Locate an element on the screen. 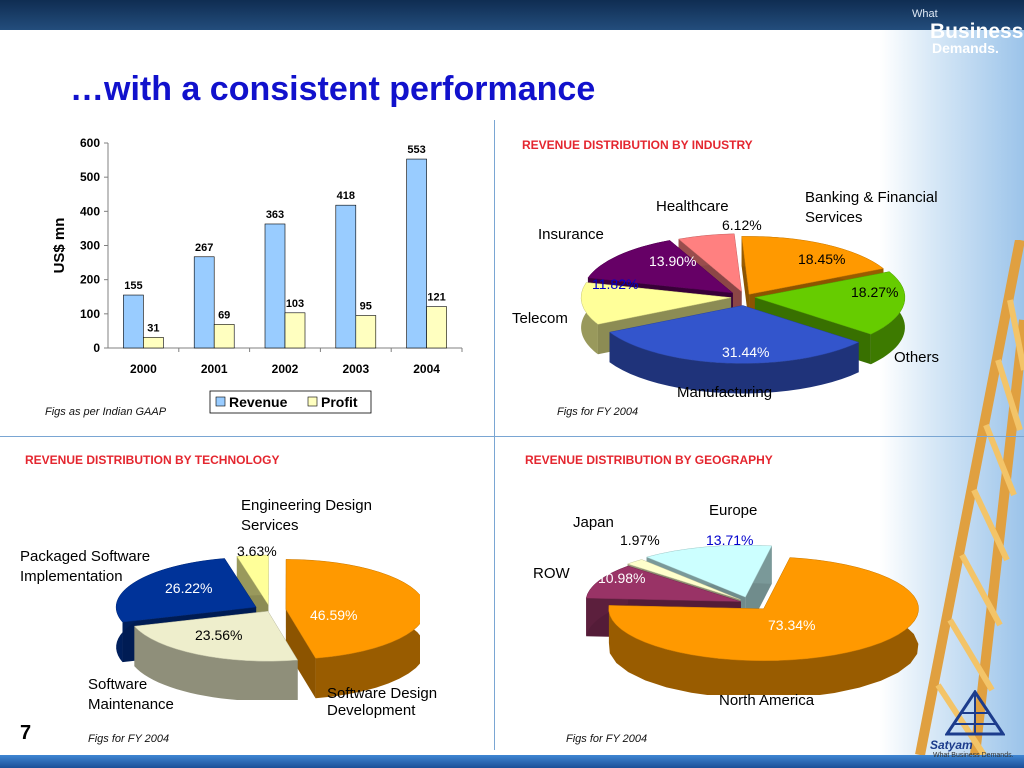 This screenshot has width=1024, height=768. slice-top-software-design-development is located at coordinates (352, 609).